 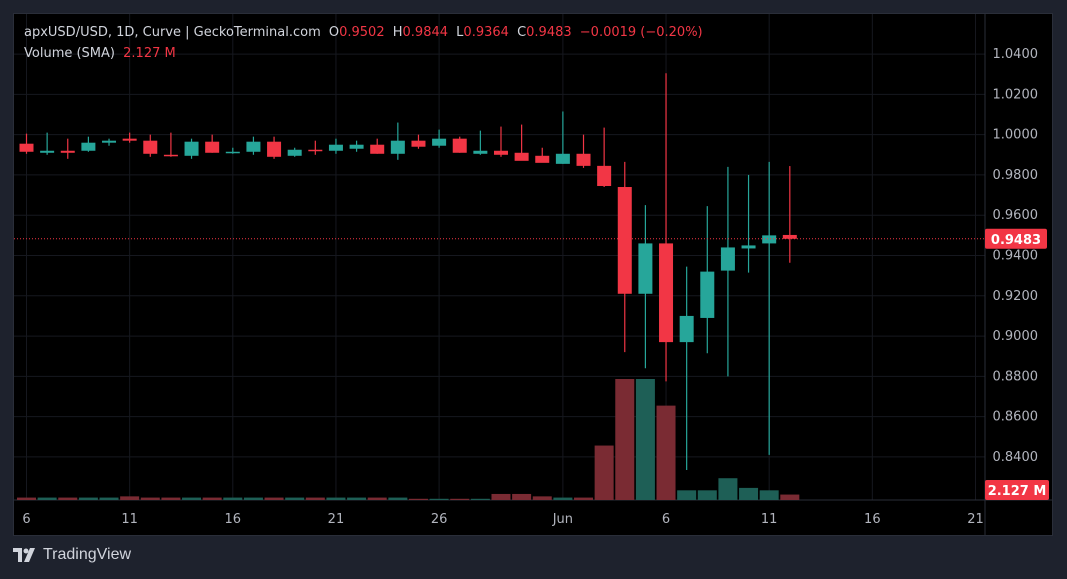 I want to click on x-tick-label: Jun, so click(x=562, y=519).